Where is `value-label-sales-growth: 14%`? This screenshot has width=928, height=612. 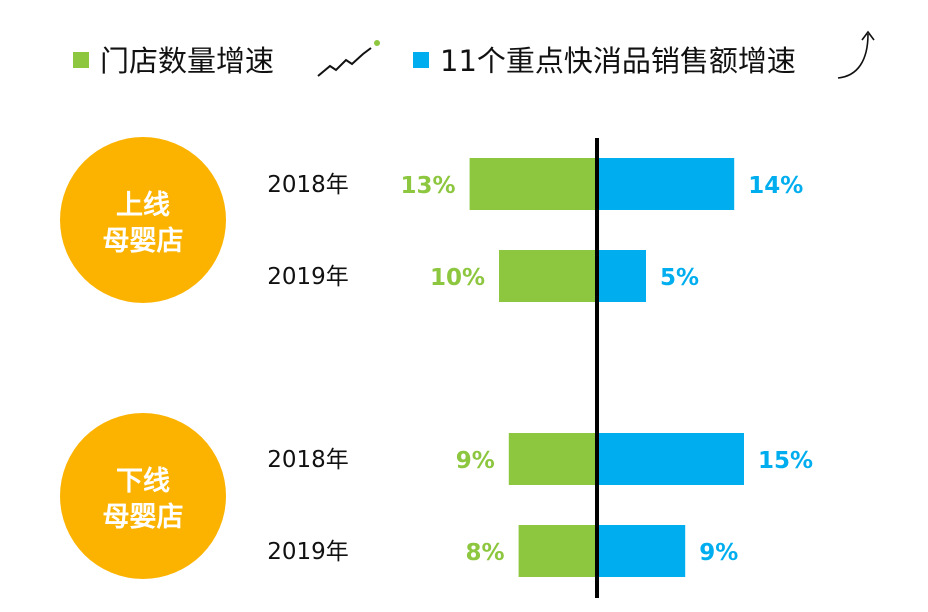 value-label-sales-growth: 14% is located at coordinates (775, 186).